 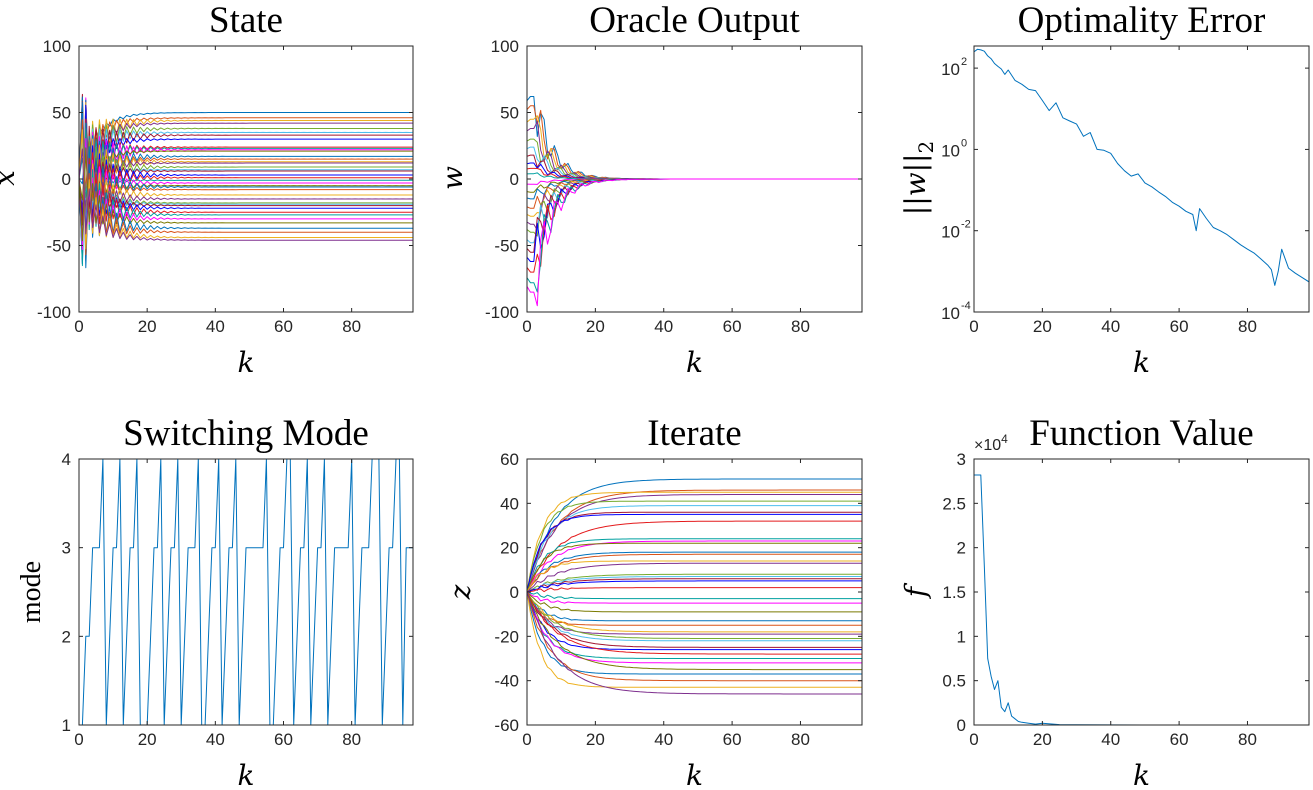 What do you see at coordinates (966, 306) in the screenshot?
I see `y-tick-exponent: -4` at bounding box center [966, 306].